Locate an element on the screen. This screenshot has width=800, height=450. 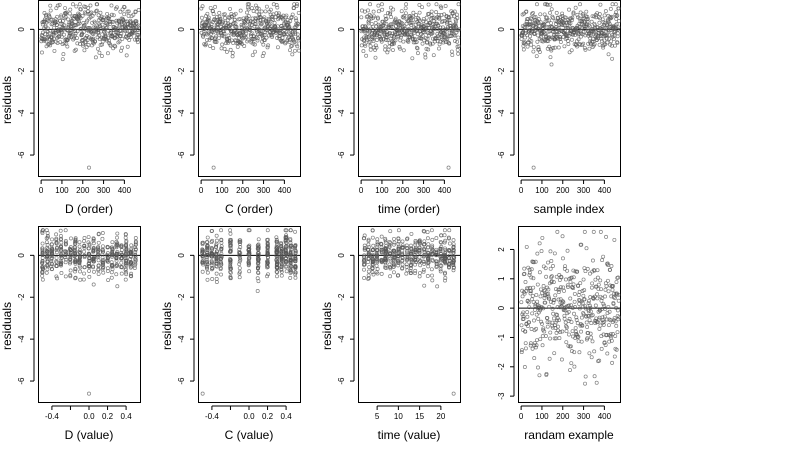
plot-frame is located at coordinates (409, 88).